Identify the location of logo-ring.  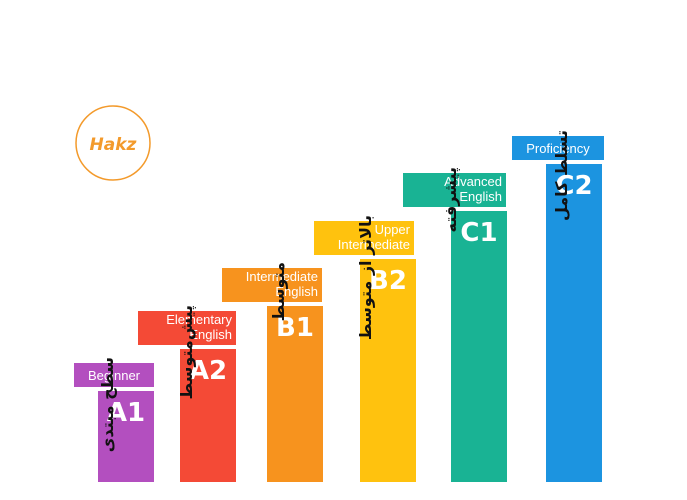
(113, 143).